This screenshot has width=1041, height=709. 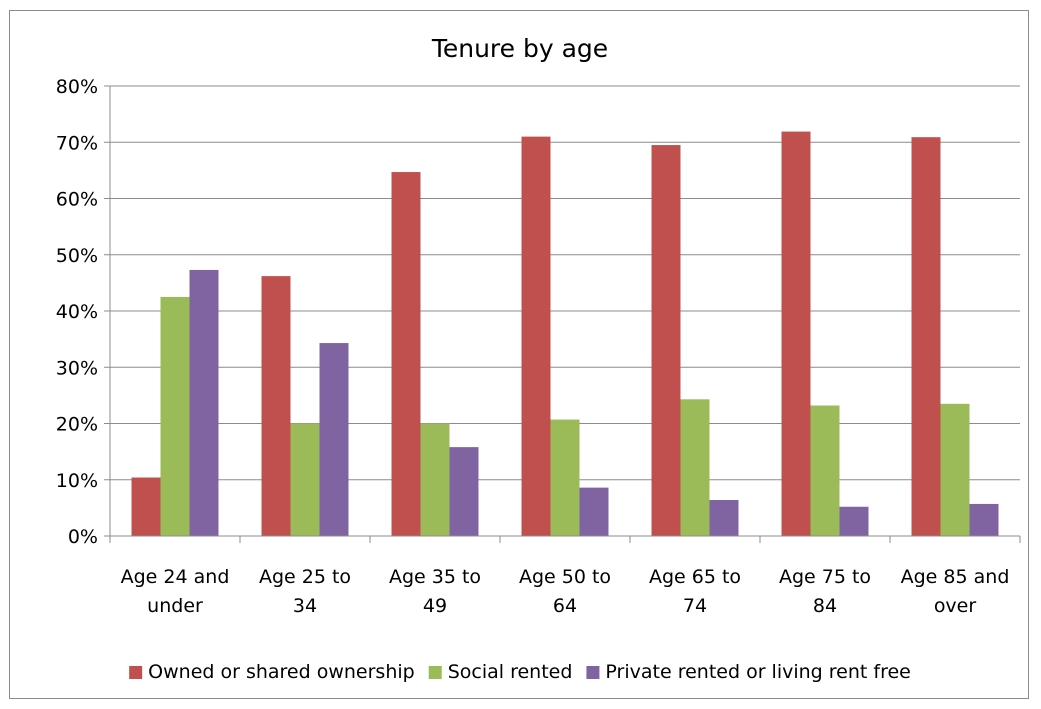 I want to click on x-category-label: Age 50 to, so click(x=565, y=577).